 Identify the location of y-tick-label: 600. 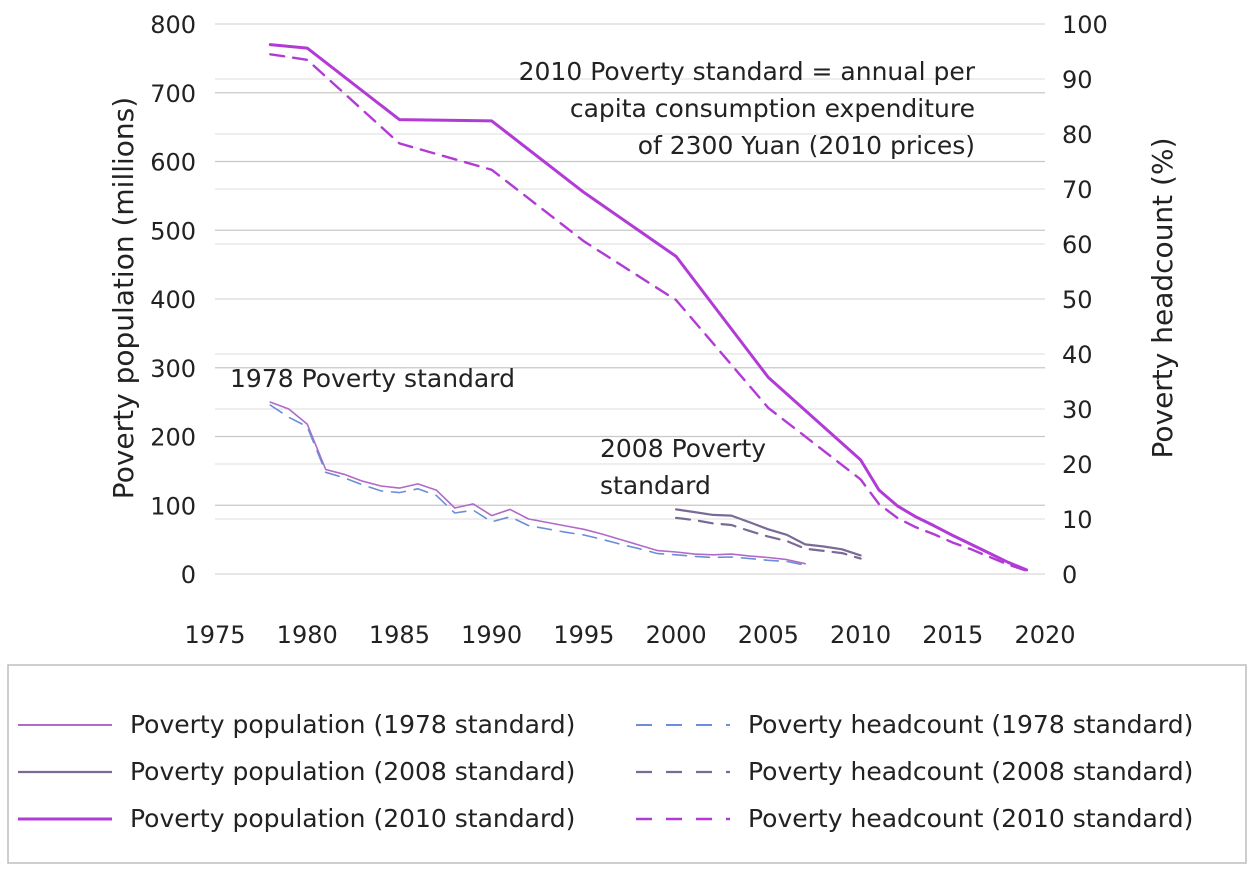
(173, 163).